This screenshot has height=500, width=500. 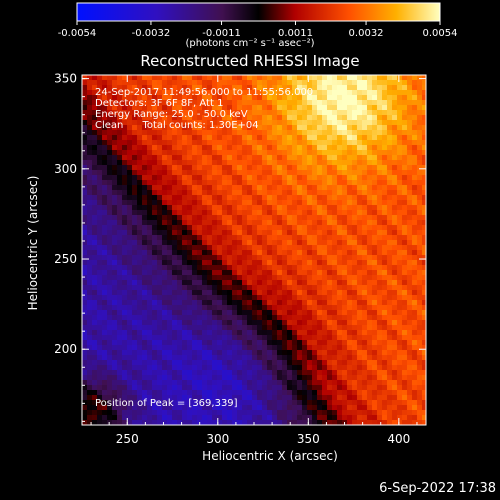 I want to click on colorbar-ticks: -0.0054 -0.0032 -0.0011 0.0011 0.0032 0.0054, so click(x=258, y=30).